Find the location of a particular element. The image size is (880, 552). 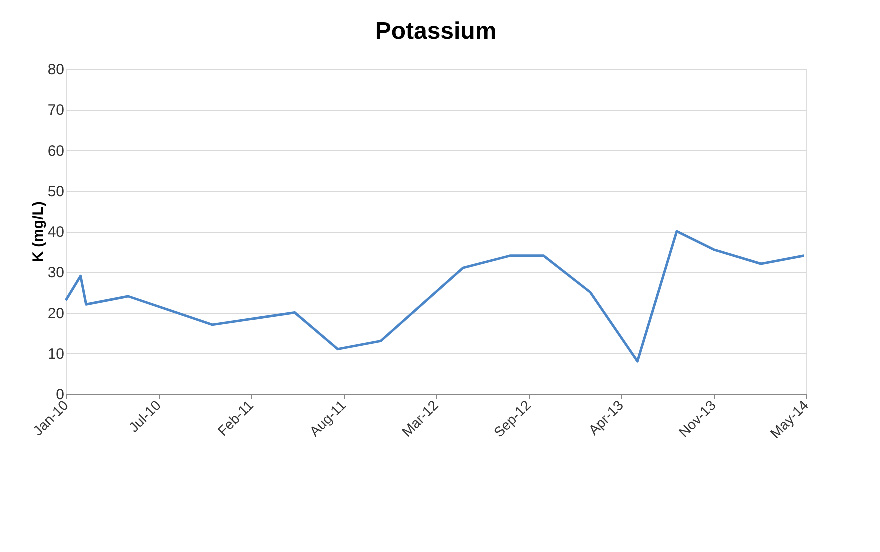

y-tick-label: 40 is located at coordinates (56, 232).